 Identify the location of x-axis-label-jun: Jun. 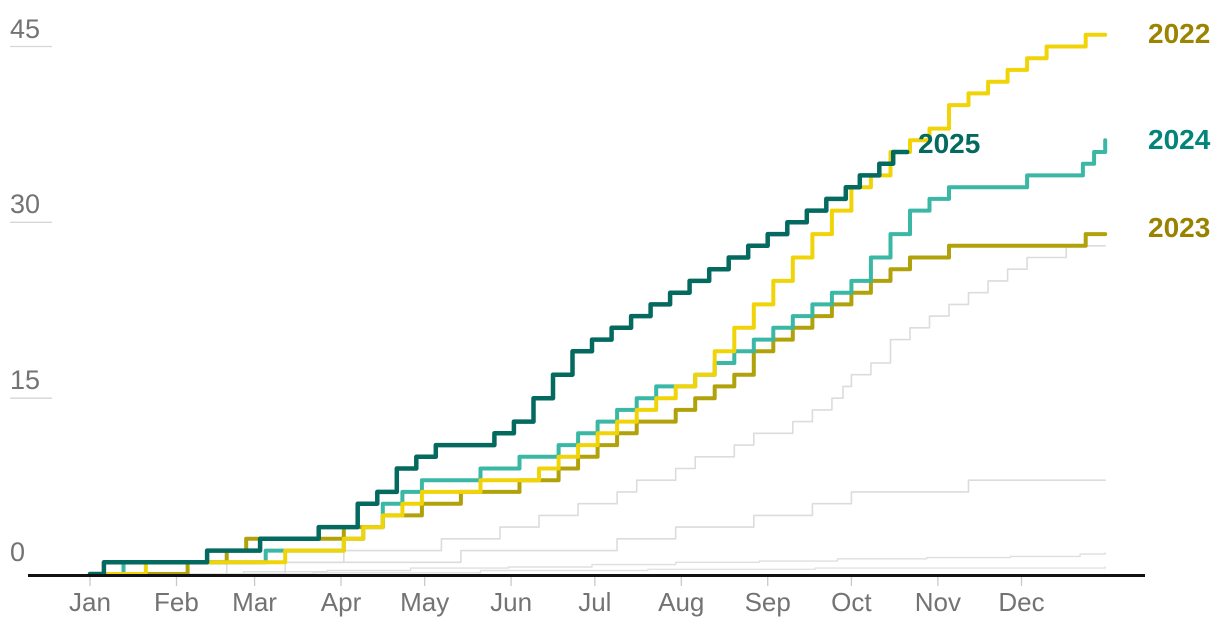
(511, 602).